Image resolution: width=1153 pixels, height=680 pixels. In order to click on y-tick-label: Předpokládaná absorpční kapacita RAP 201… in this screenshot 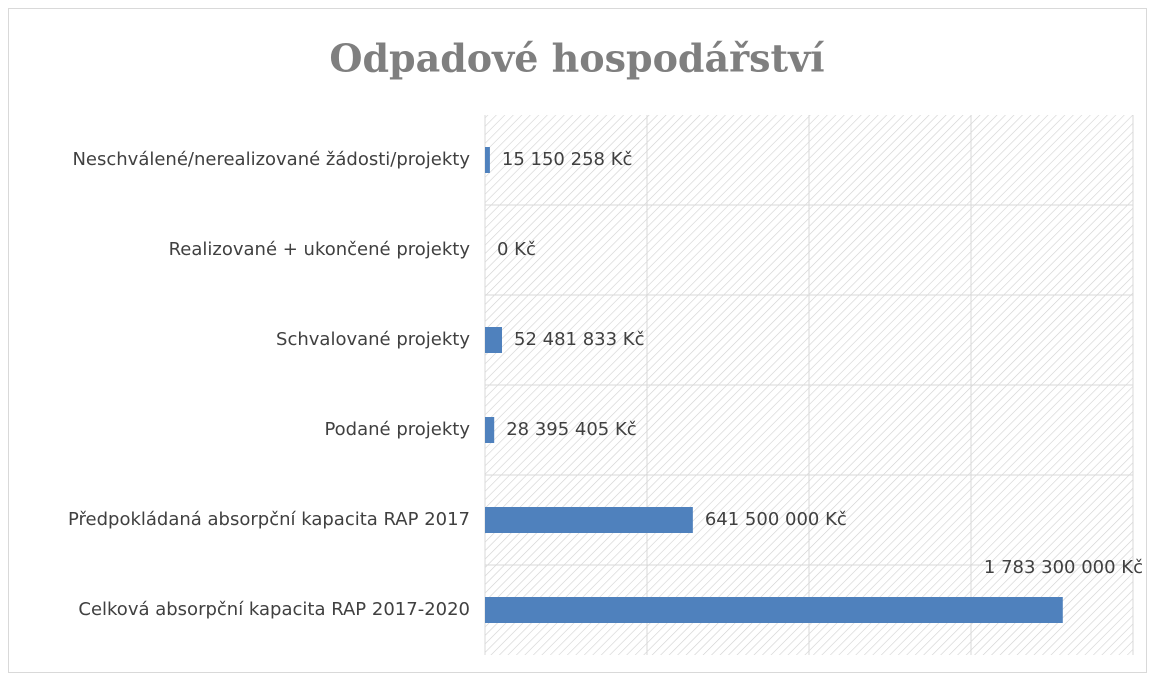, I will do `click(269, 519)`.